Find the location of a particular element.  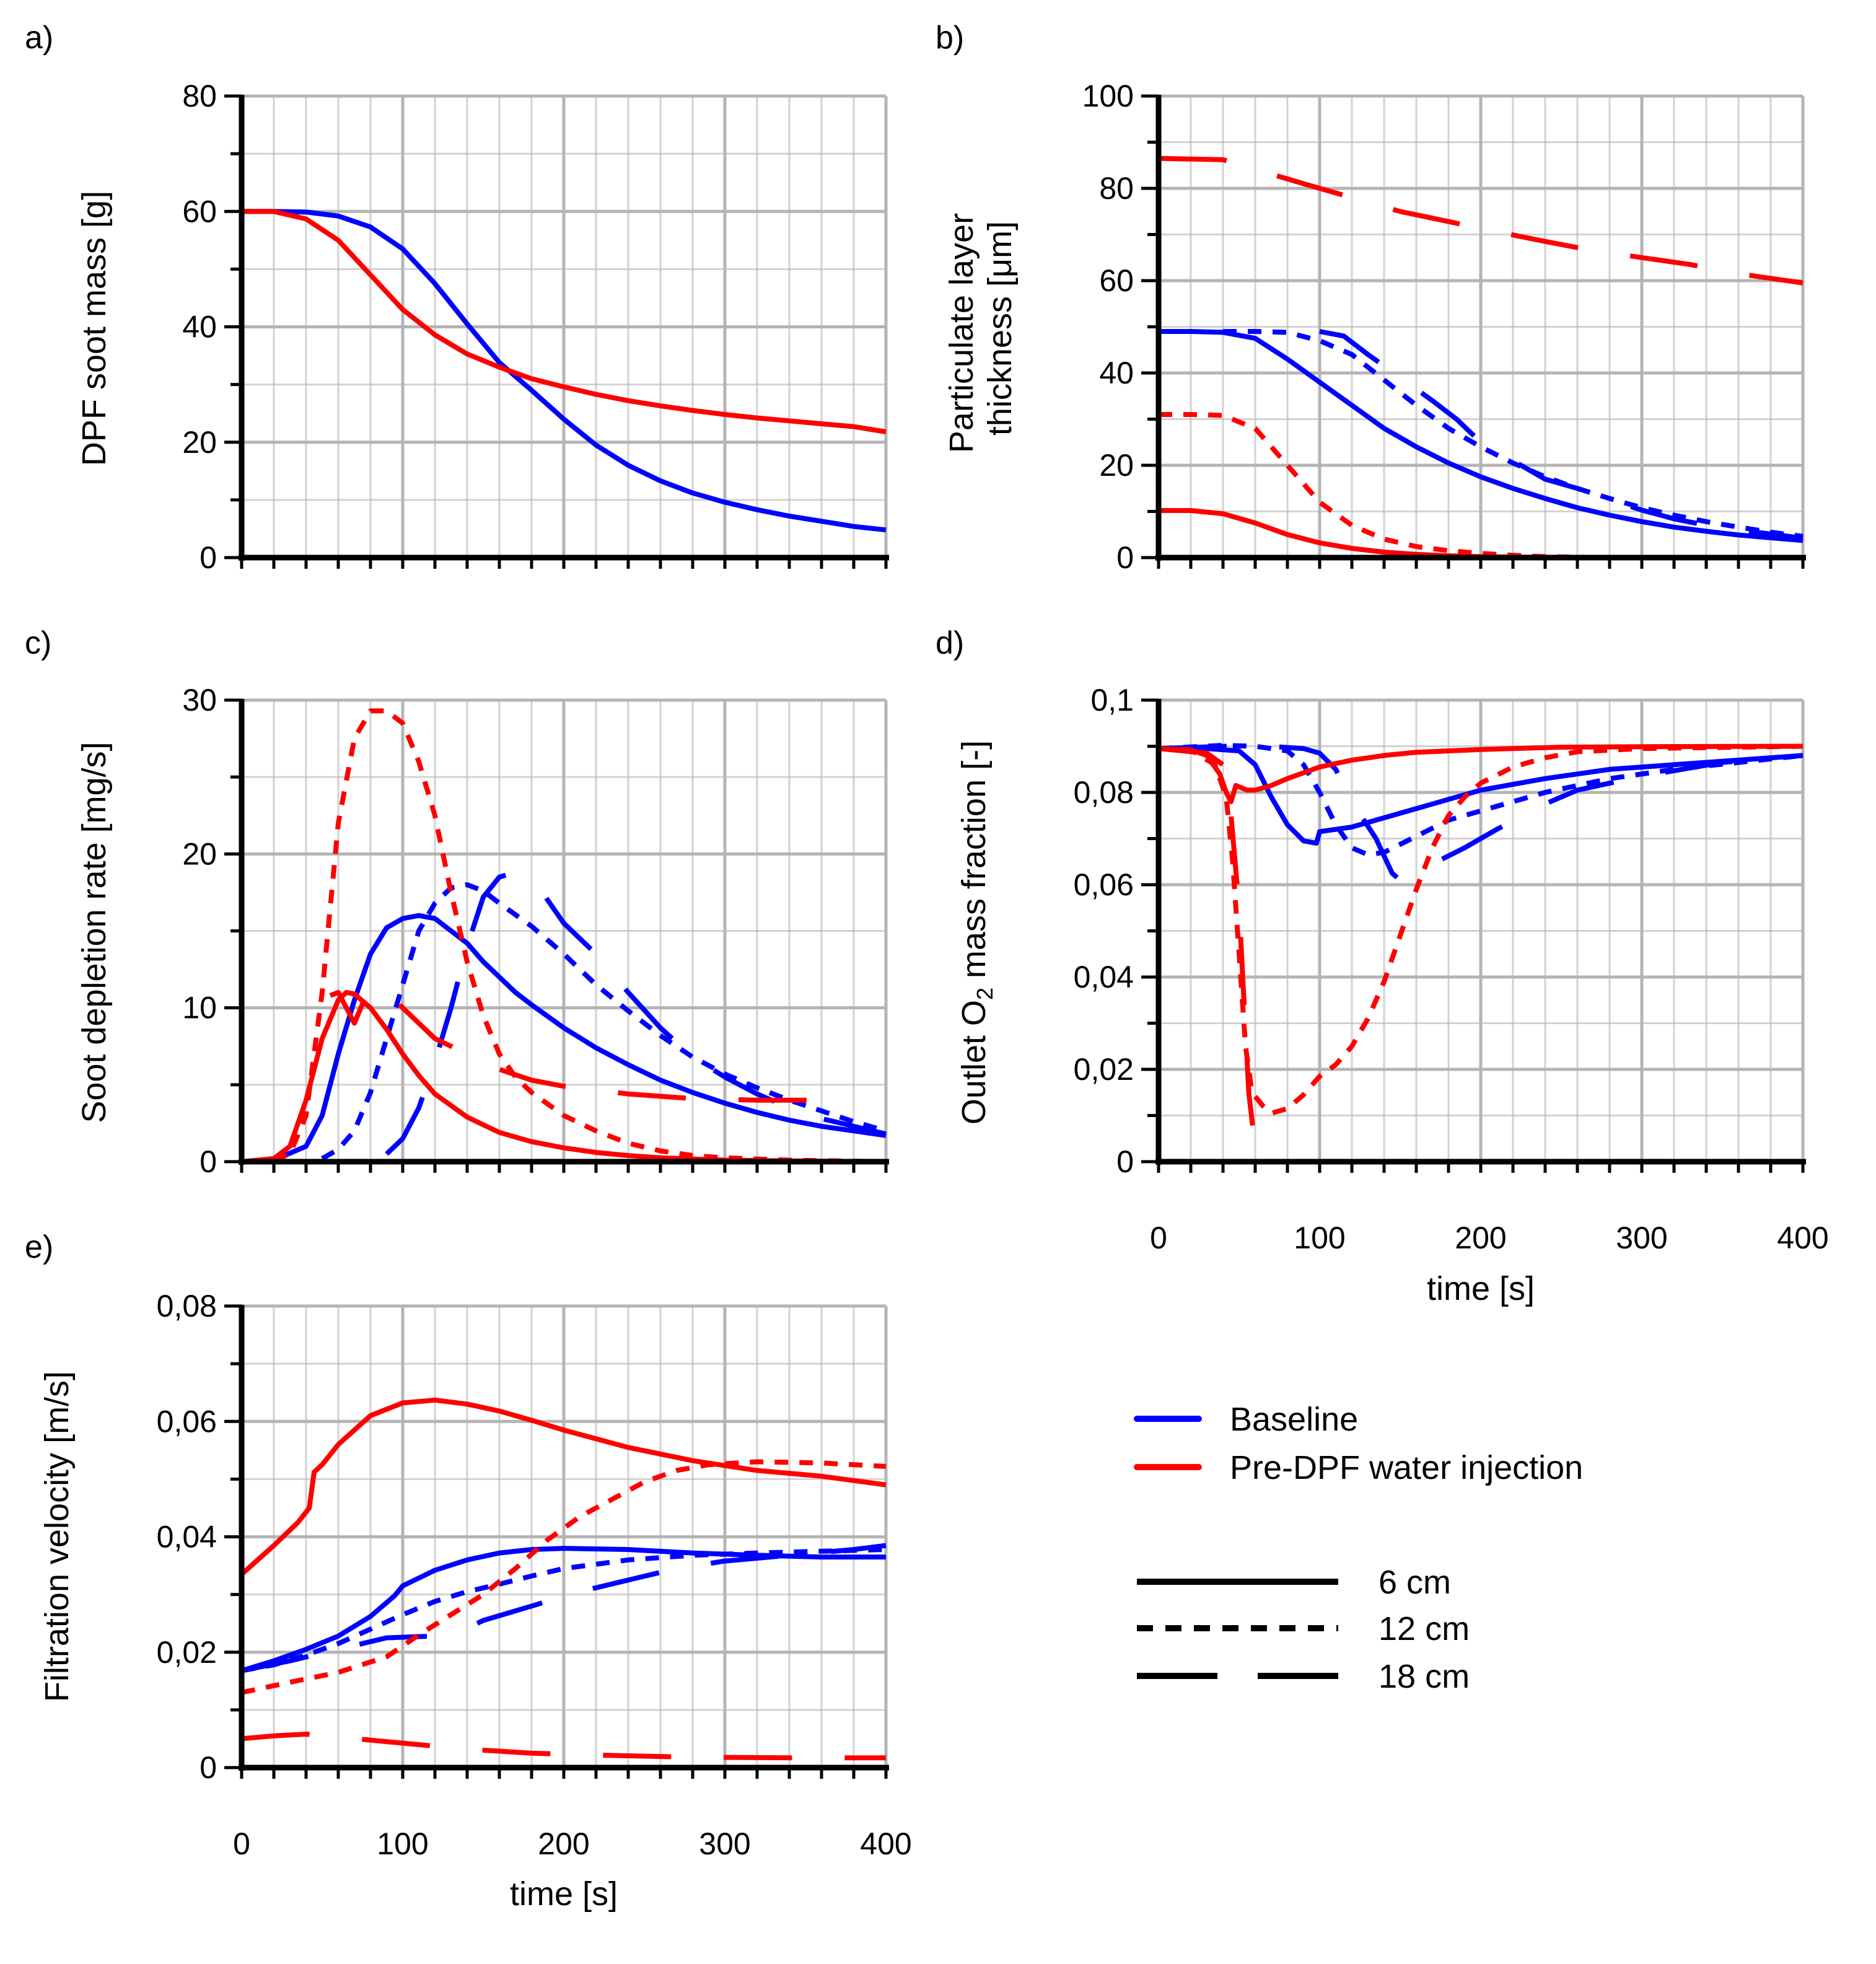

panel-e-axes is located at coordinates (556, 1541).